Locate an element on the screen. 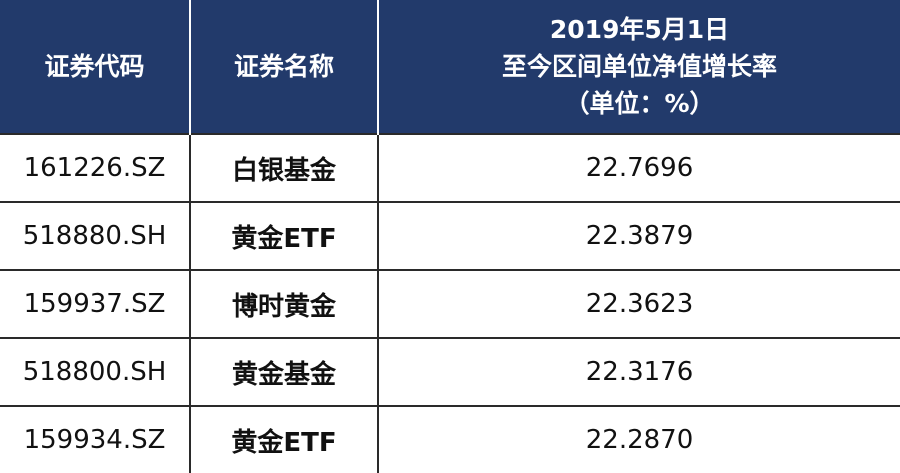 Image resolution: width=900 pixels, height=473 pixels. header-line: 2019年5月1日 is located at coordinates (639, 29).